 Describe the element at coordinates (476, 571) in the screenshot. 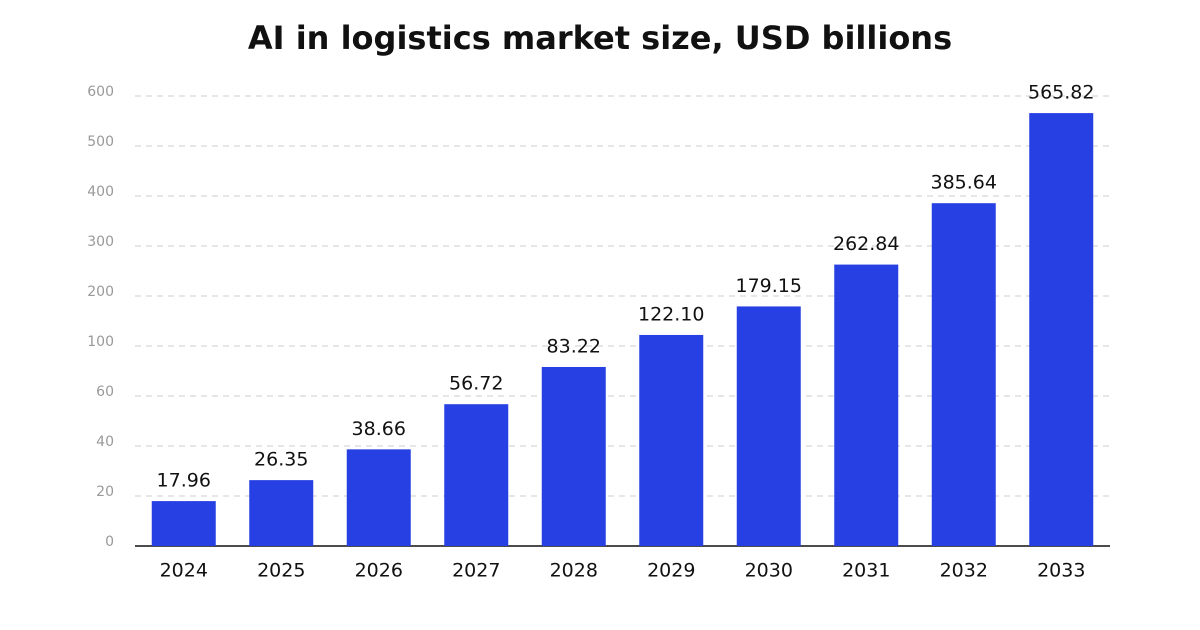

I see `x-tick-label: 2027` at that location.